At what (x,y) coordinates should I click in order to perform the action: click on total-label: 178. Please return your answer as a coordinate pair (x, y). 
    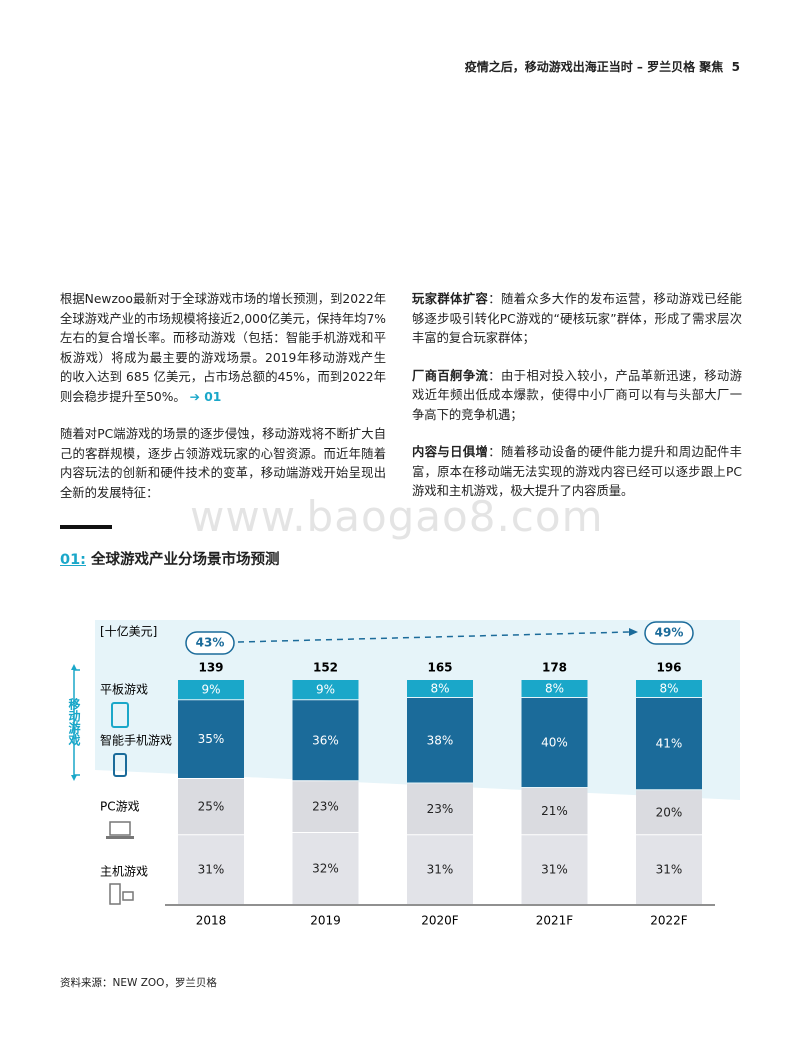
    Looking at the image, I should click on (554, 668).